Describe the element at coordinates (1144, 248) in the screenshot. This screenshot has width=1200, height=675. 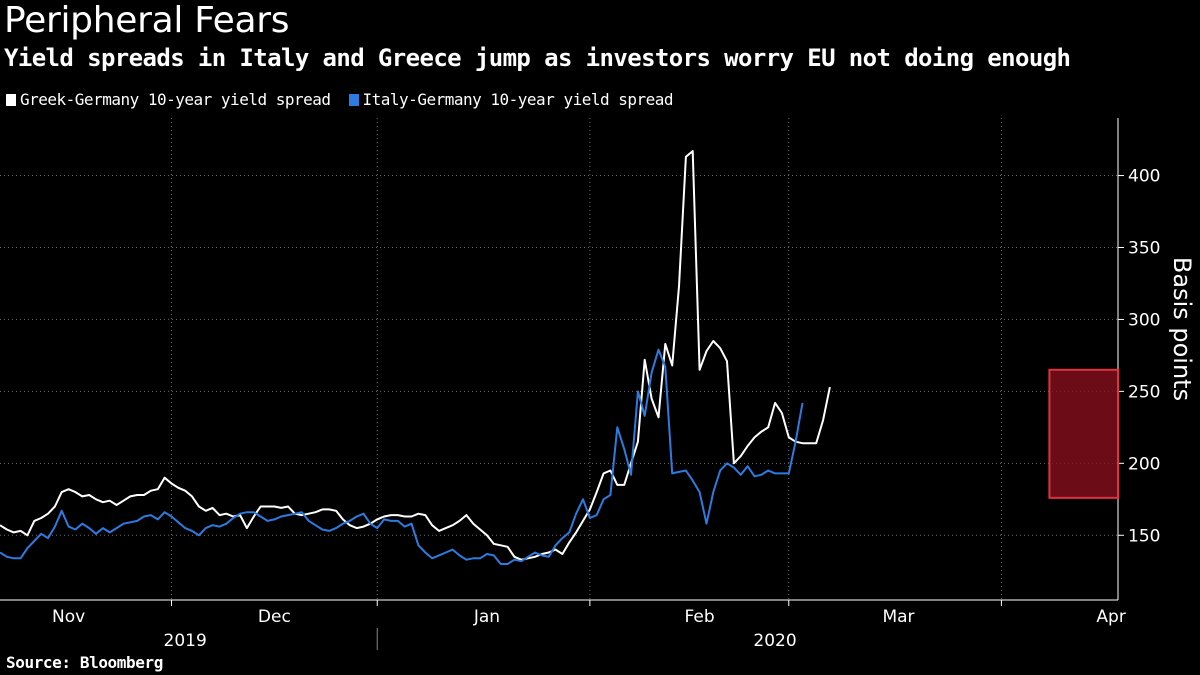
I see `y-tick-label-350: 350` at that location.